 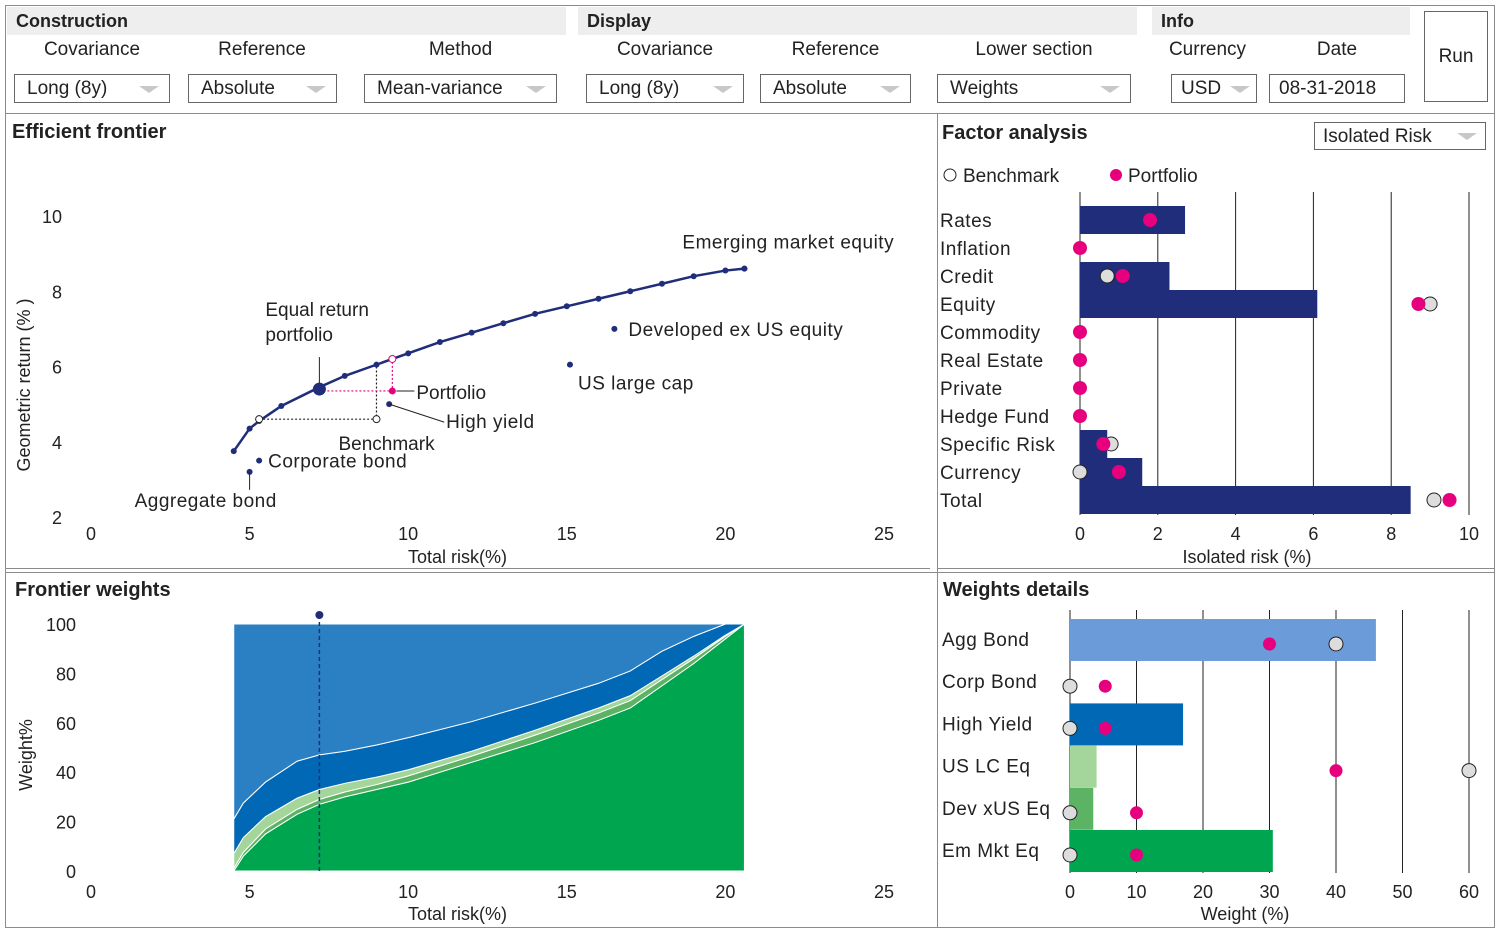 I want to click on wd-category-label-corp-bond: Corp Bond, so click(x=989, y=682).